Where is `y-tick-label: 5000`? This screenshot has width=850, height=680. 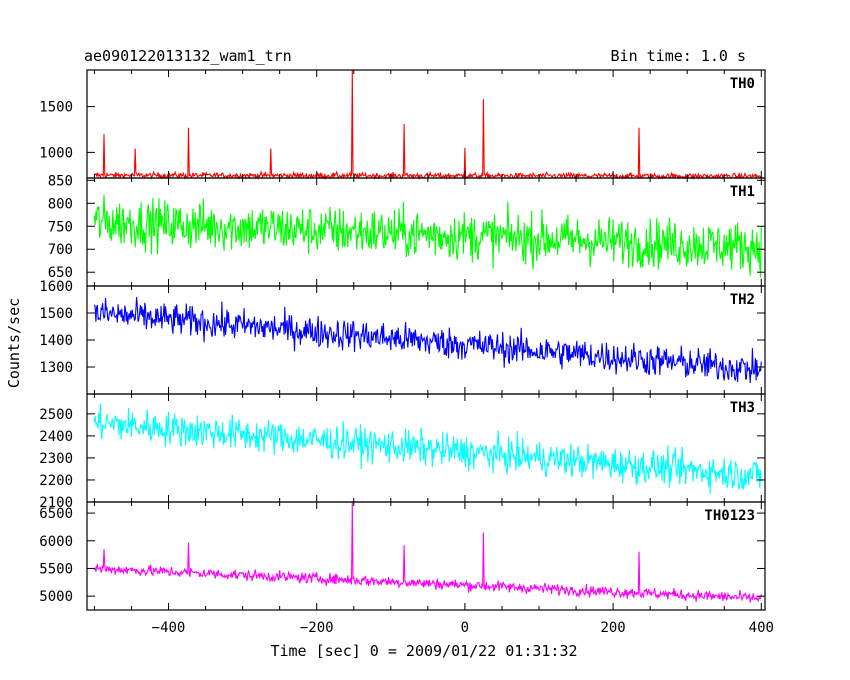 y-tick-label: 5000 is located at coordinates (56, 597).